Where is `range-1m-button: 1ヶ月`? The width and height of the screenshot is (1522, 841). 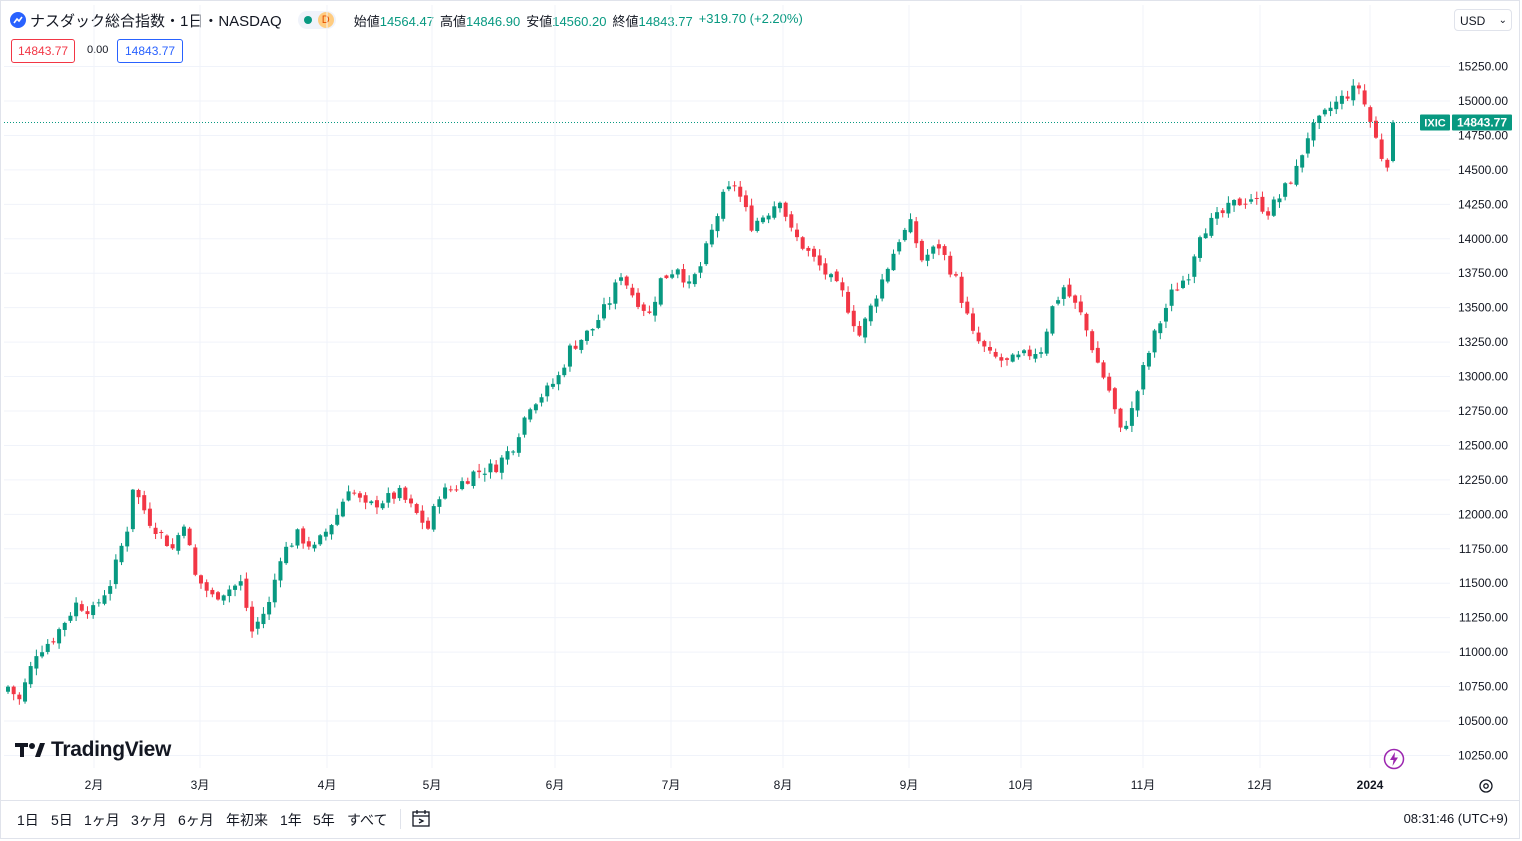
range-1m-button: 1ヶ月 is located at coordinates (102, 820).